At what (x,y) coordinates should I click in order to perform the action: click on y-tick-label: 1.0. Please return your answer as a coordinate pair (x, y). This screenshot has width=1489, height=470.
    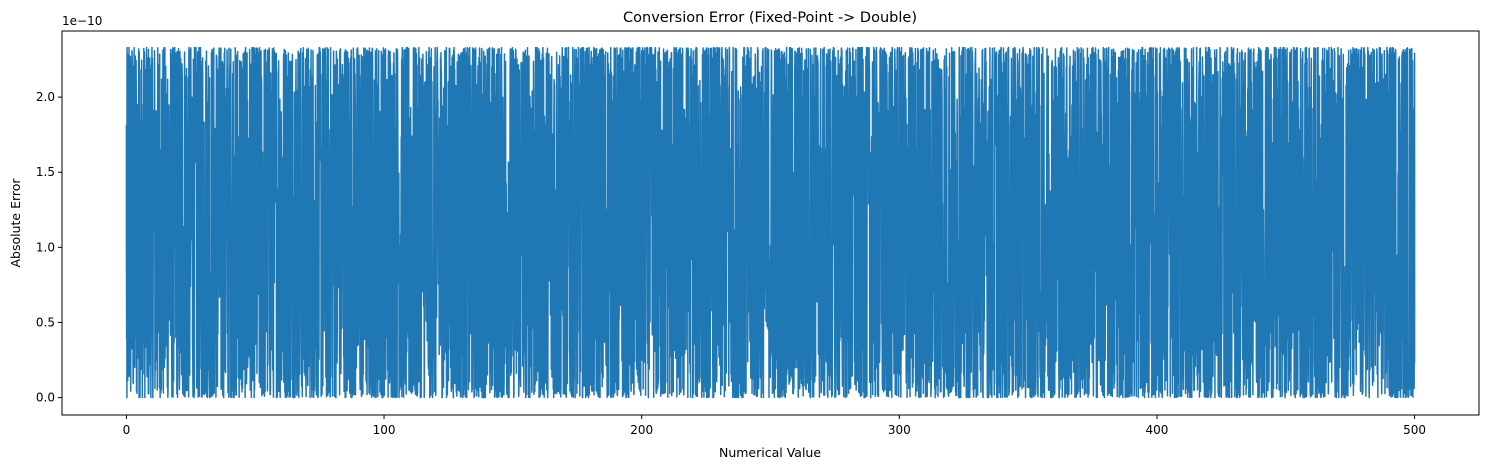
    Looking at the image, I should click on (45, 247).